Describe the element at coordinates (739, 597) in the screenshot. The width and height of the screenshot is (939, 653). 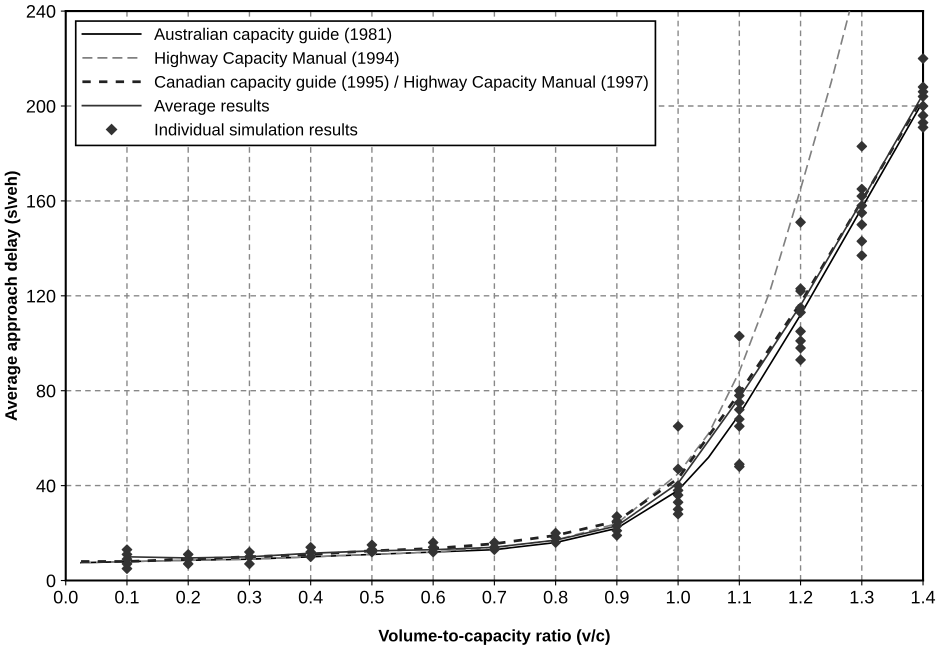
I see `x-tick-label: 1.1` at that location.